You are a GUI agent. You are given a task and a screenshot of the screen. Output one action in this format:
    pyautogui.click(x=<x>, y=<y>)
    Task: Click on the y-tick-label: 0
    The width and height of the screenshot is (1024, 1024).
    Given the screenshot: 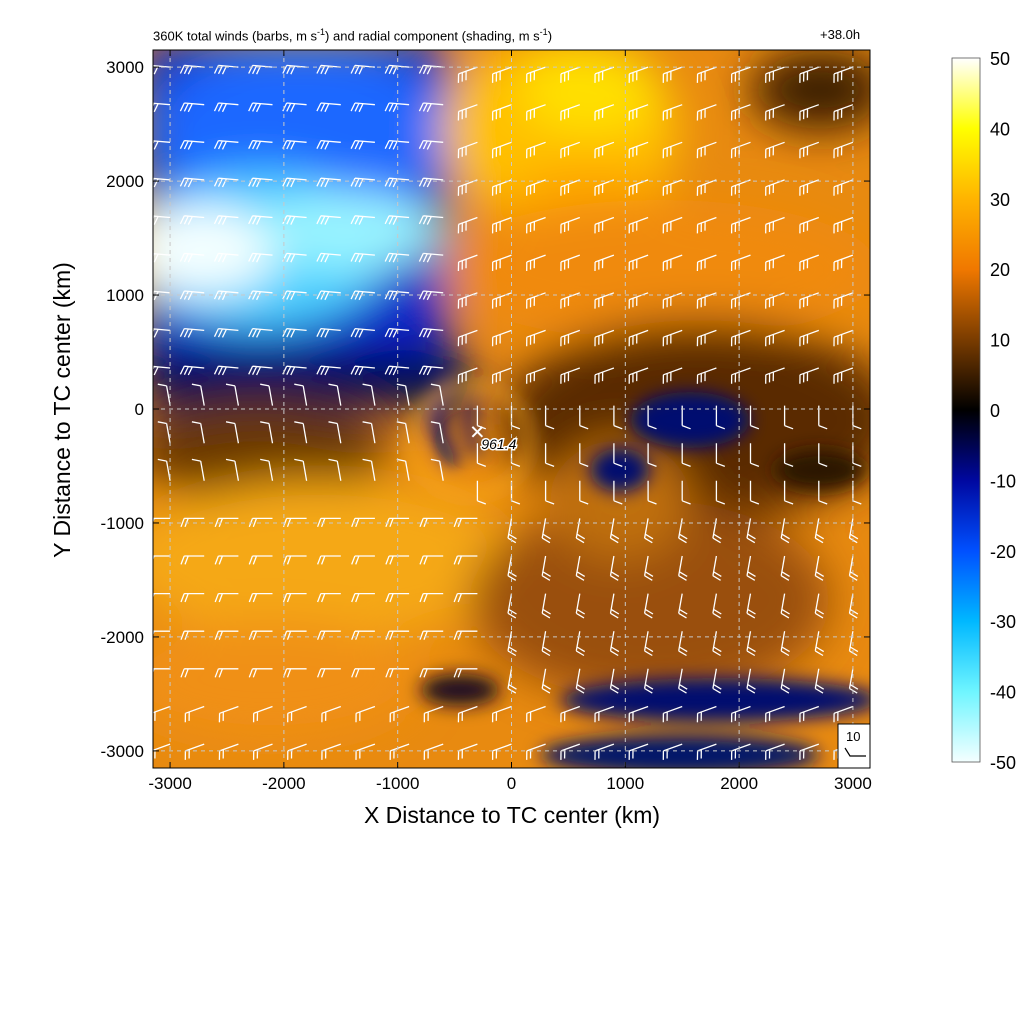 What is the action you would take?
    pyautogui.click(x=139, y=409)
    